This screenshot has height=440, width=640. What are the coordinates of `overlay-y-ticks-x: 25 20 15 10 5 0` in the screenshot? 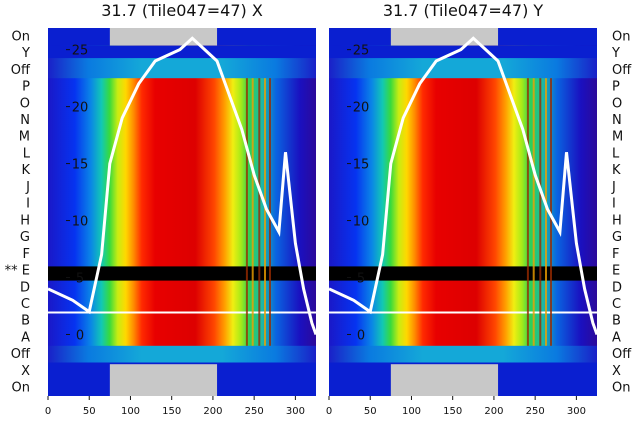 It's located at (77, 194).